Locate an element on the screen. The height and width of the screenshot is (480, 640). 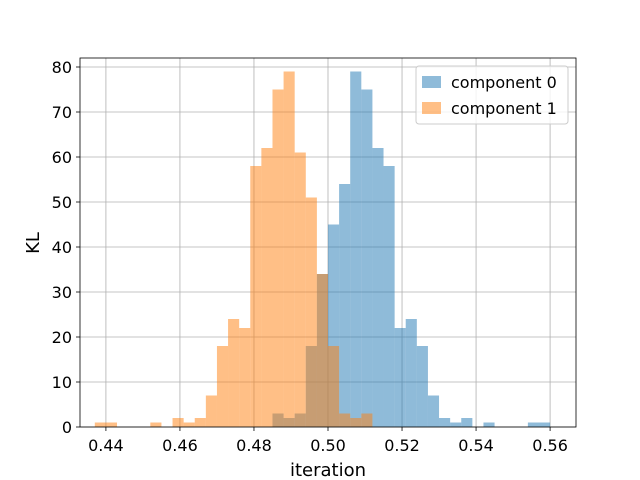
x-axis-label: iteration is located at coordinates (328, 470).